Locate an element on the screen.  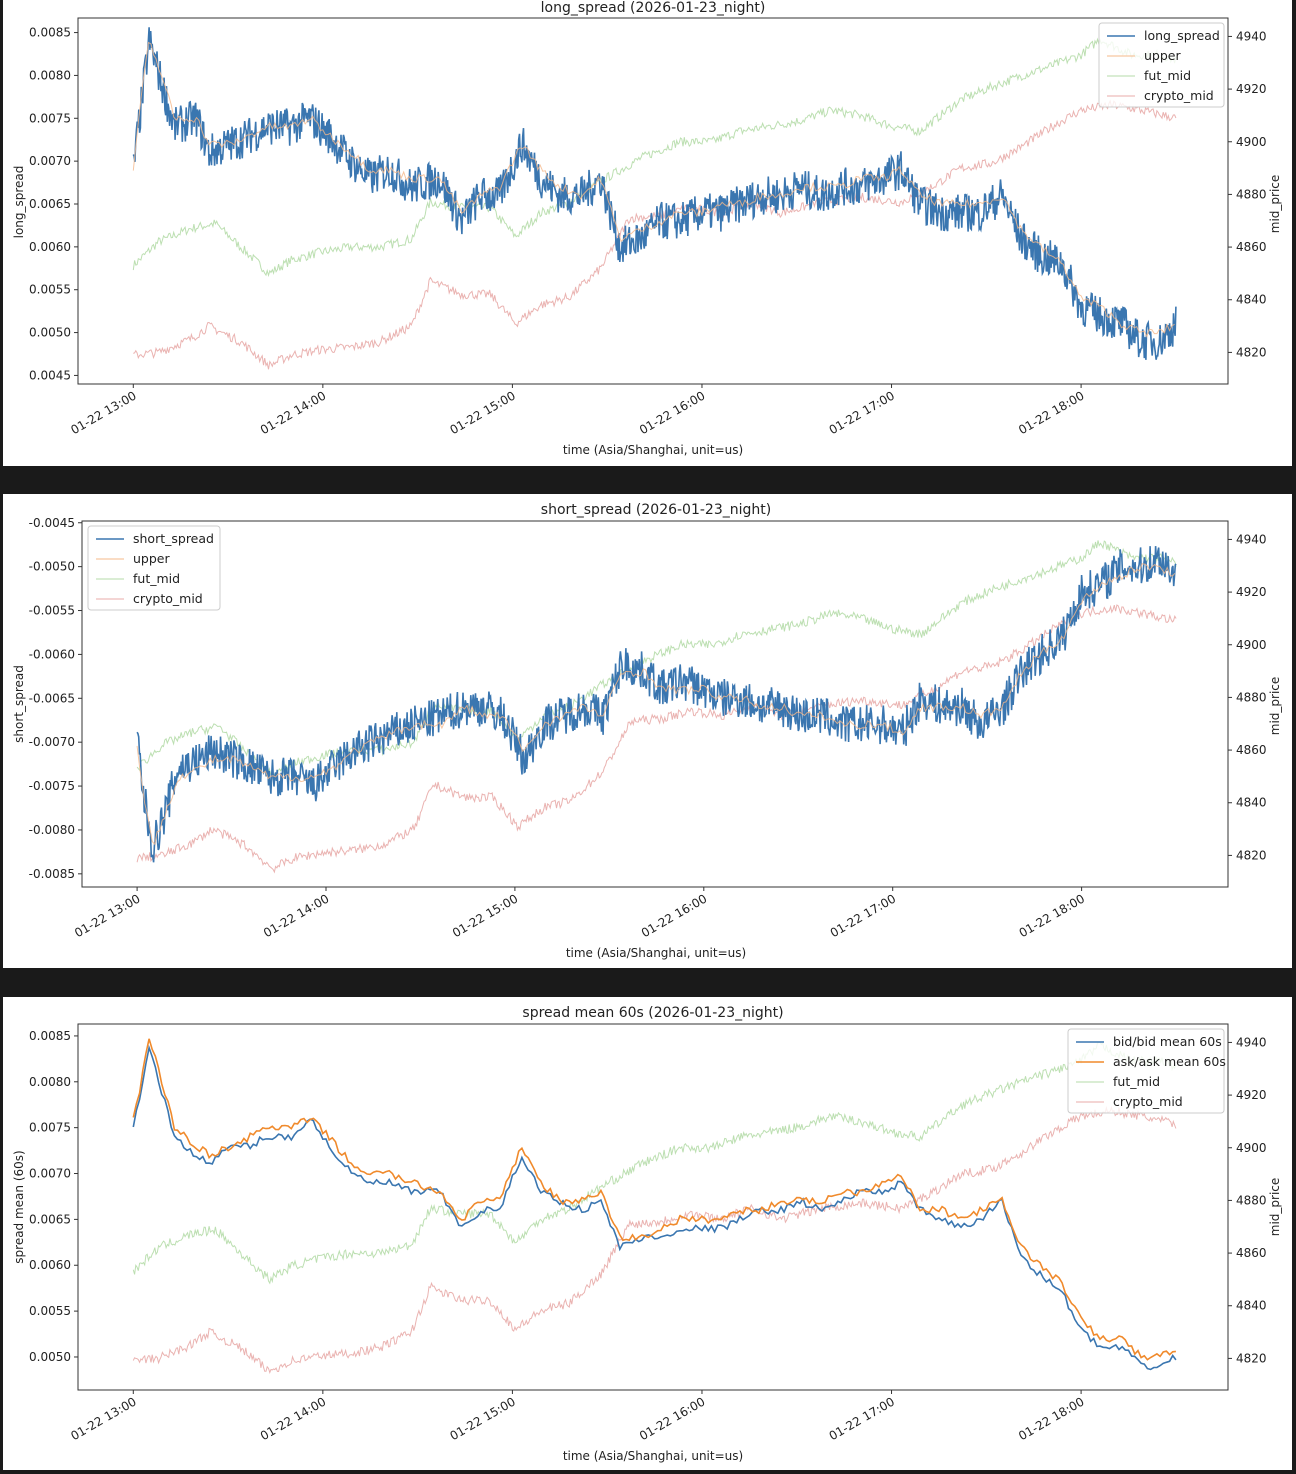
legend-label: crypto_mid is located at coordinates (1179, 95).